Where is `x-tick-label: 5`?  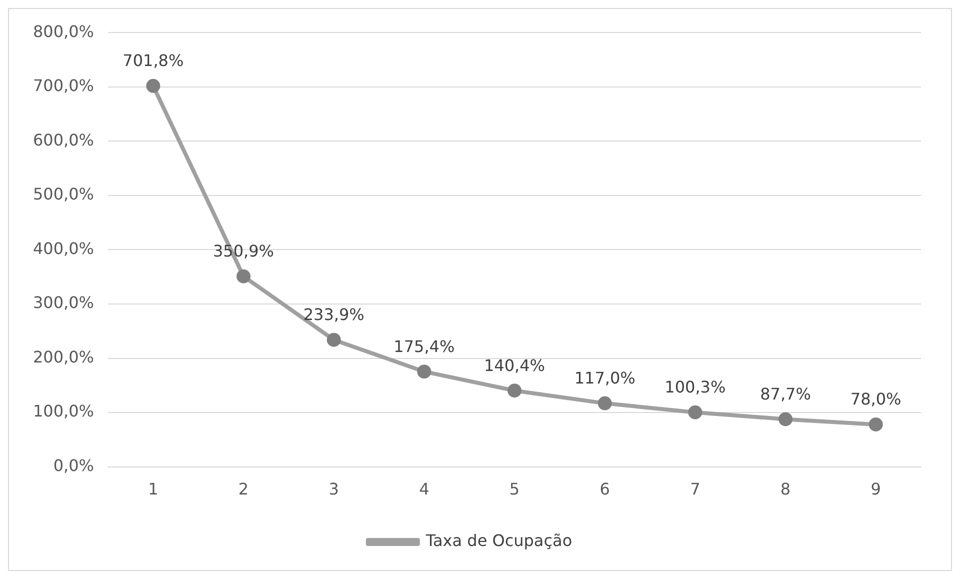 x-tick-label: 5 is located at coordinates (514, 489).